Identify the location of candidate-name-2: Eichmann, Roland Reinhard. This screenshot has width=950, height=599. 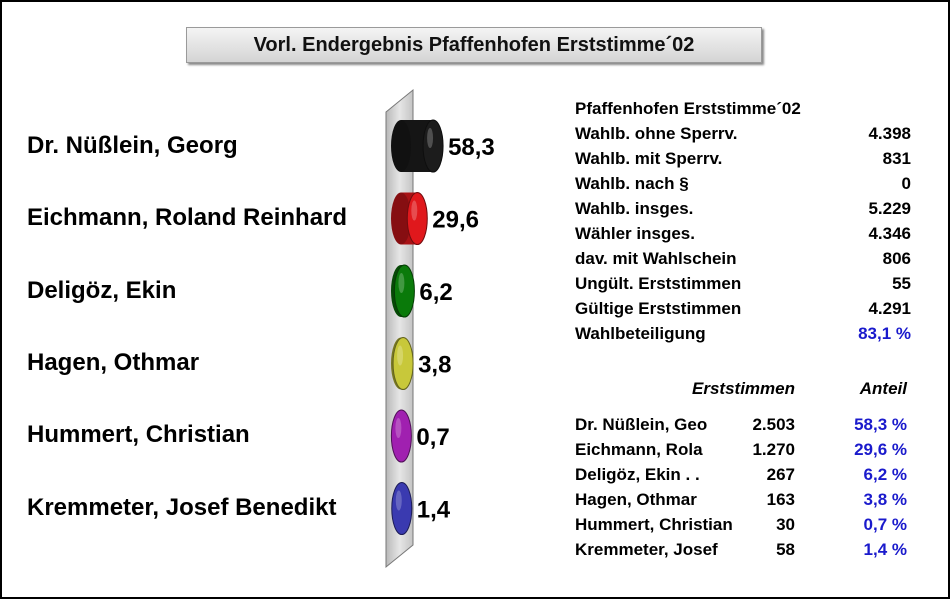
(187, 217).